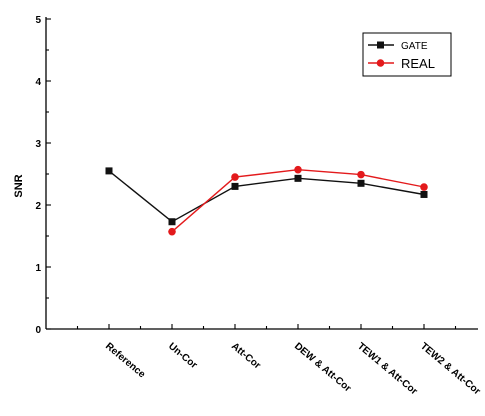 The image size is (485, 416). I want to click on y-tick-label: 5, so click(38, 20).